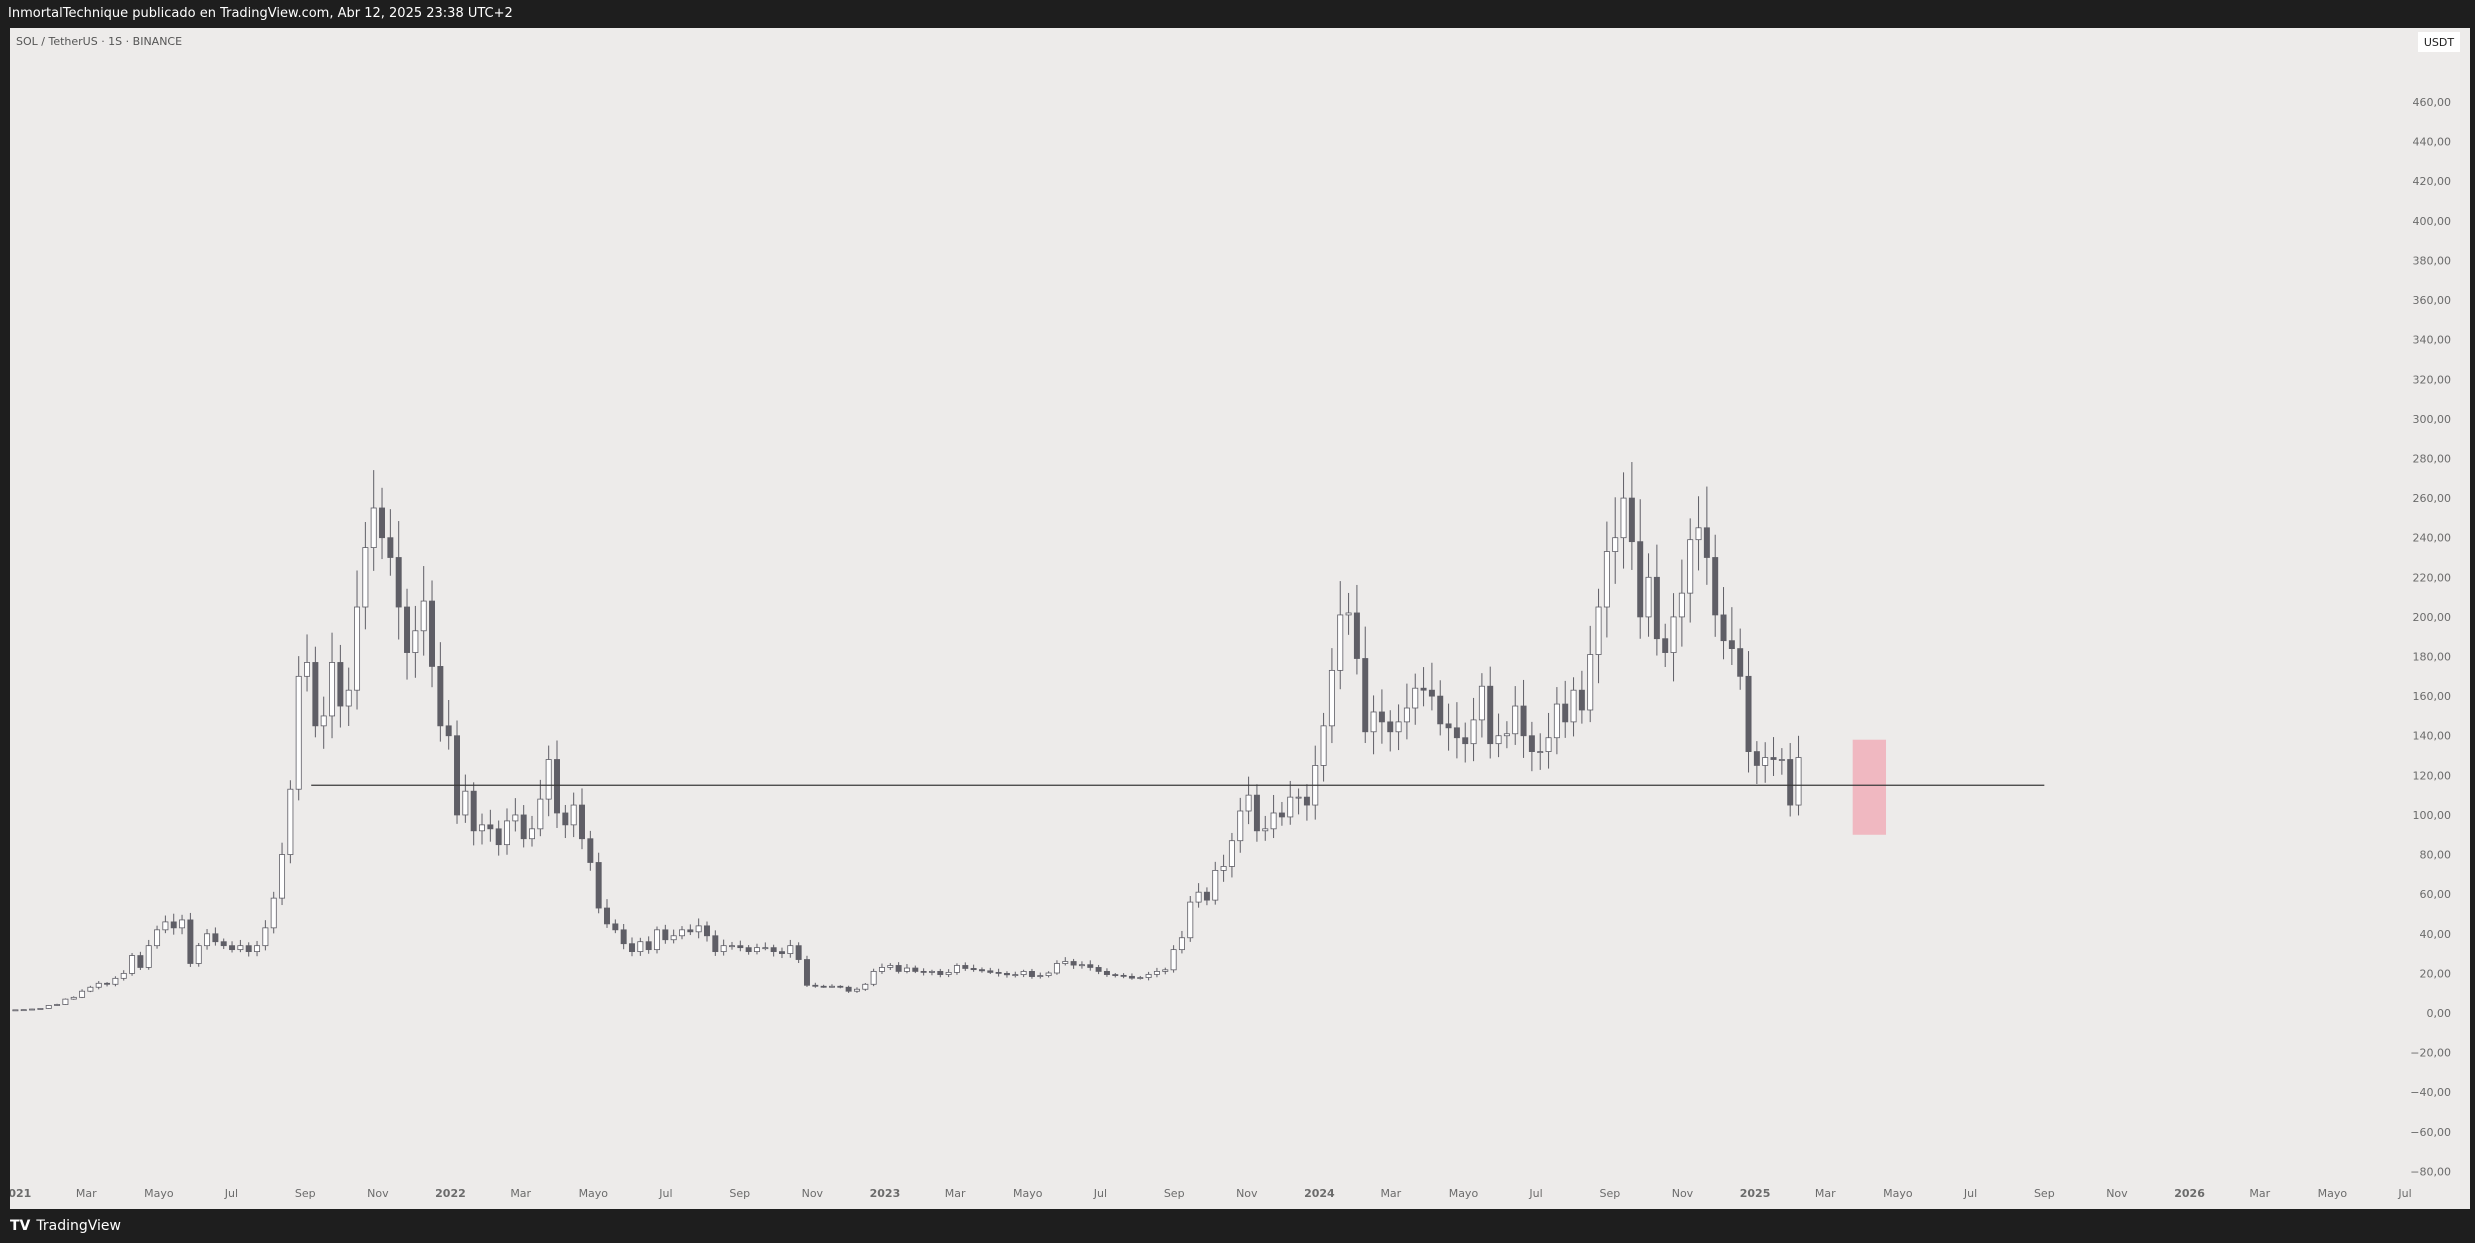 This screenshot has height=1243, width=2475. What do you see at coordinates (2439, 42) in the screenshot?
I see `currency-badge: USDT` at bounding box center [2439, 42].